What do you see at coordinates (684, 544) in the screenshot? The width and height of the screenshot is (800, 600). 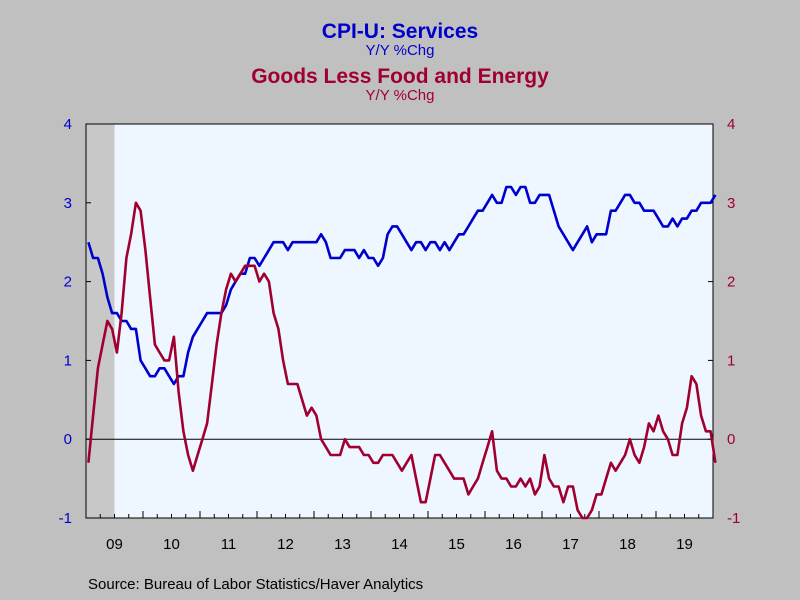 I see `x-tick-label: 19` at bounding box center [684, 544].